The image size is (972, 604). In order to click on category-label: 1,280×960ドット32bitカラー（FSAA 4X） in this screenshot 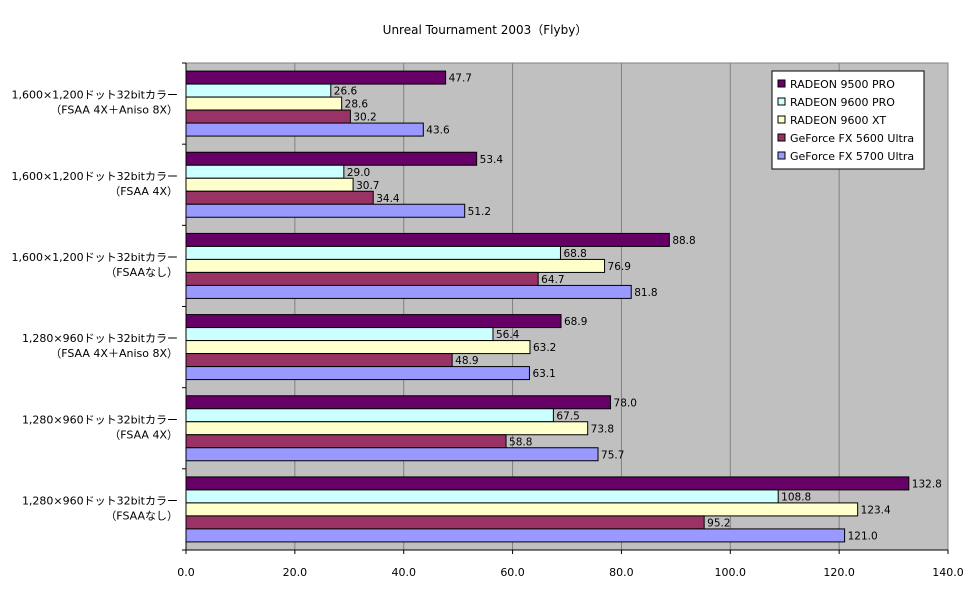, I will do `click(100, 427)`.